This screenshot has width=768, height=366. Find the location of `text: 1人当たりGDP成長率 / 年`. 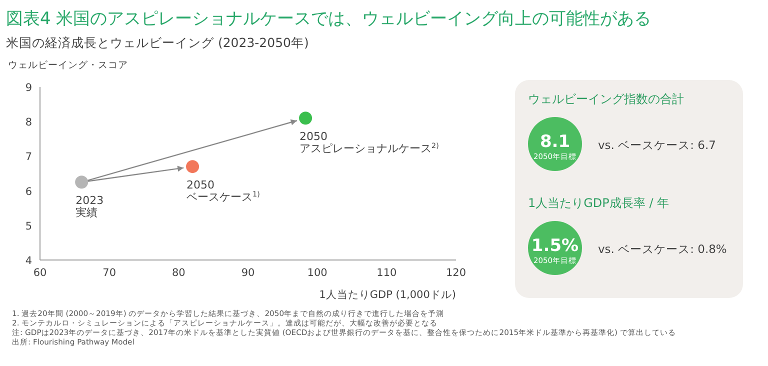

text: 1人当たりGDP成長率 / 年 is located at coordinates (599, 203).